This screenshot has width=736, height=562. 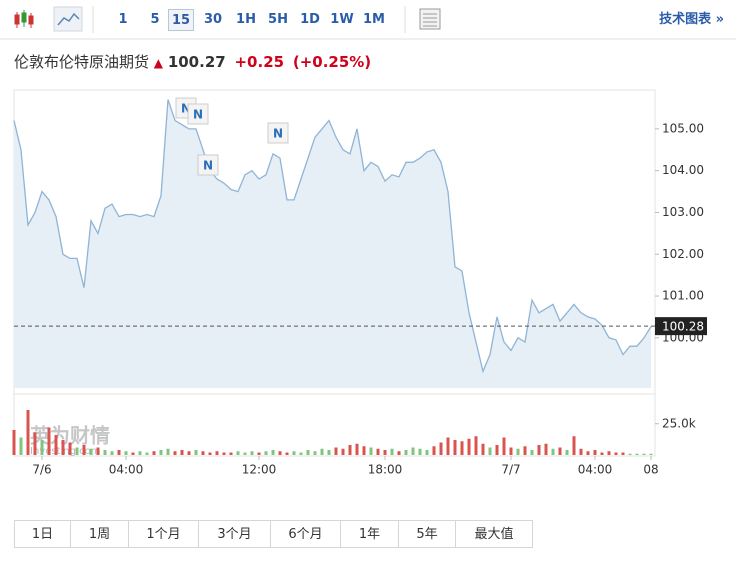 What do you see at coordinates (681, 326) in the screenshot?
I see `last-price-tag` at bounding box center [681, 326].